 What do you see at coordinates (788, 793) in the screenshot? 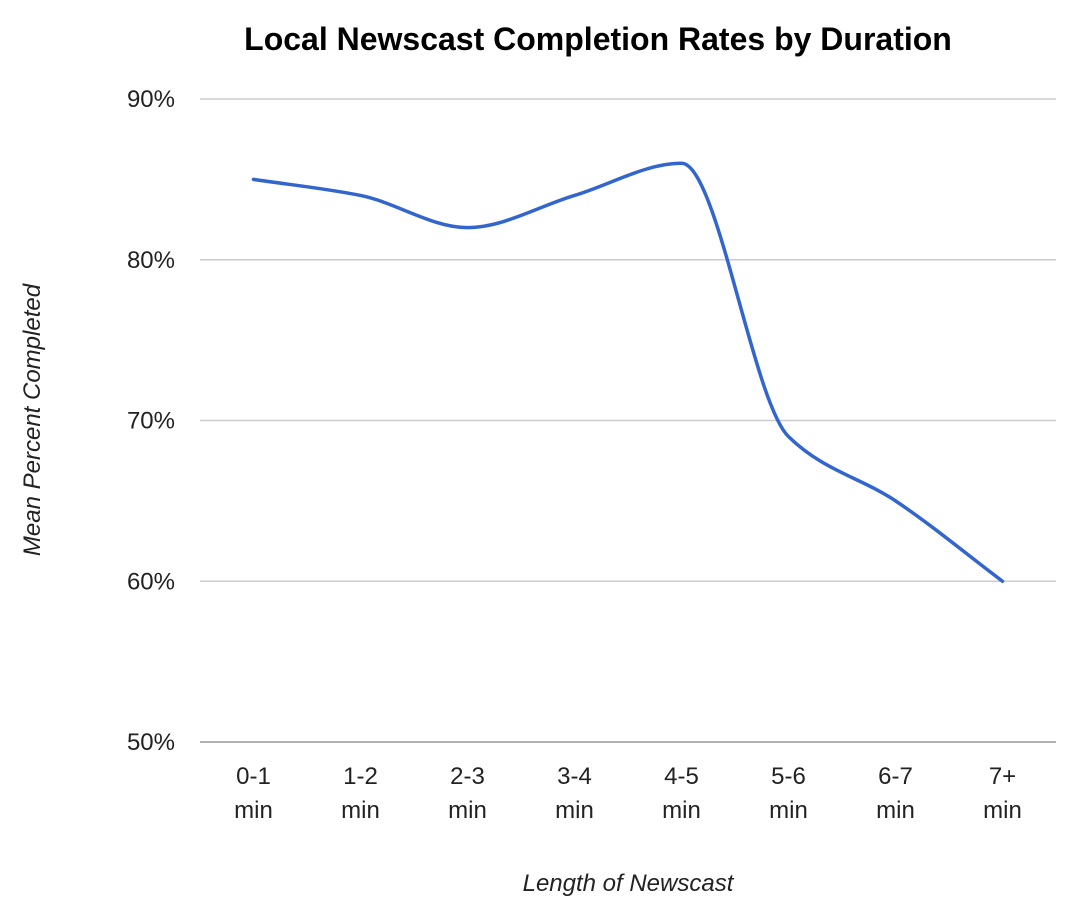
I see `x-tick-label: 5-6 min` at bounding box center [788, 793].